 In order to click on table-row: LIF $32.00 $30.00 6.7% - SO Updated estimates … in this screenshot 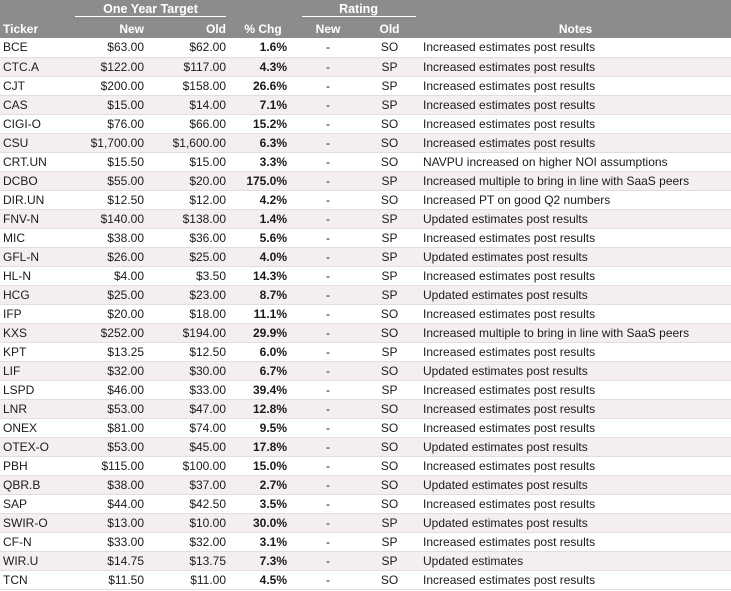, I will do `click(365, 371)`.